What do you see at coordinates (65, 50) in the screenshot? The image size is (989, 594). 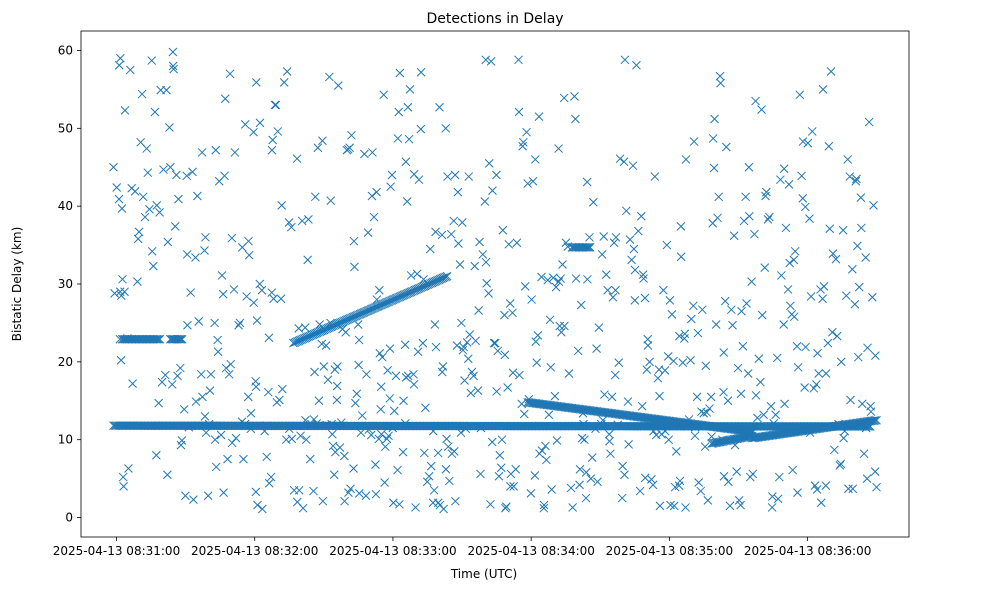 I see `y-tick-label: 60` at bounding box center [65, 50].